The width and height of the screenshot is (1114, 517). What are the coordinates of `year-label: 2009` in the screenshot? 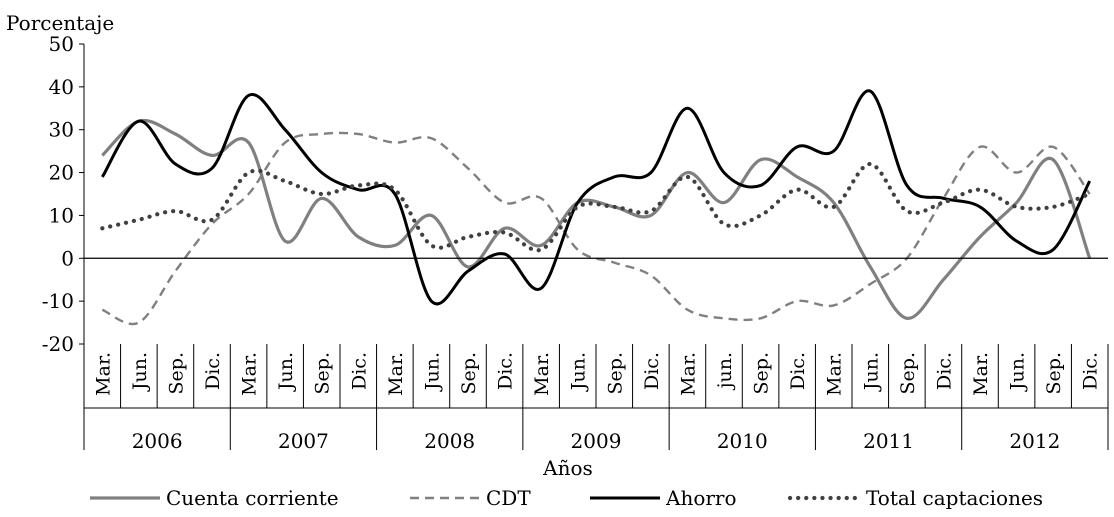 It's located at (596, 441).